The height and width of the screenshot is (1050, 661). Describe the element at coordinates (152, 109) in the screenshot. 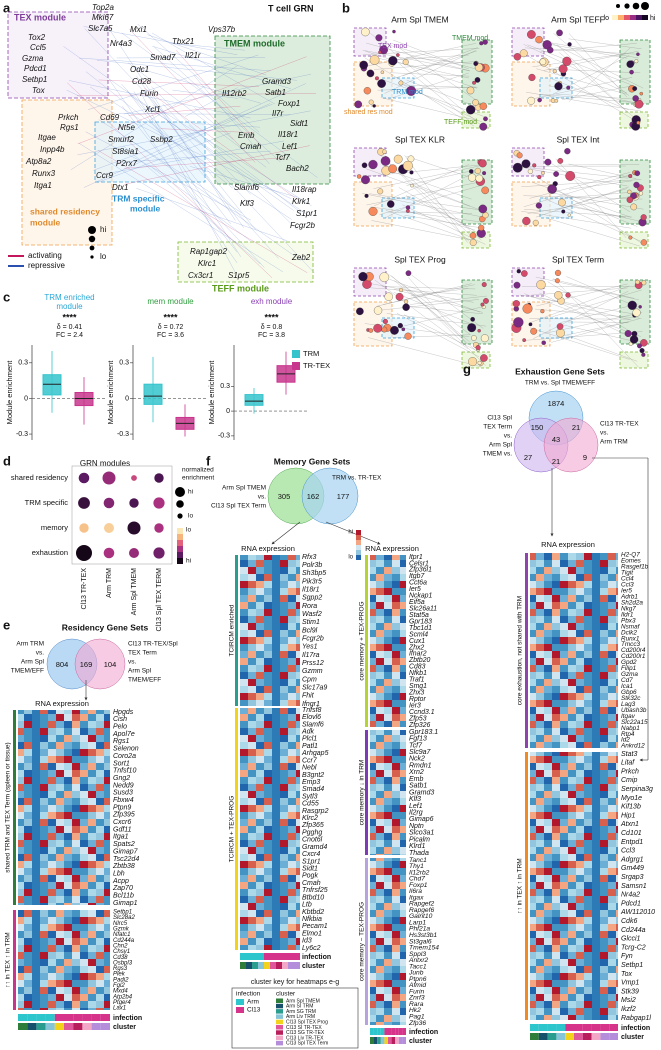

I see `gene-label: Xcl1` at that location.